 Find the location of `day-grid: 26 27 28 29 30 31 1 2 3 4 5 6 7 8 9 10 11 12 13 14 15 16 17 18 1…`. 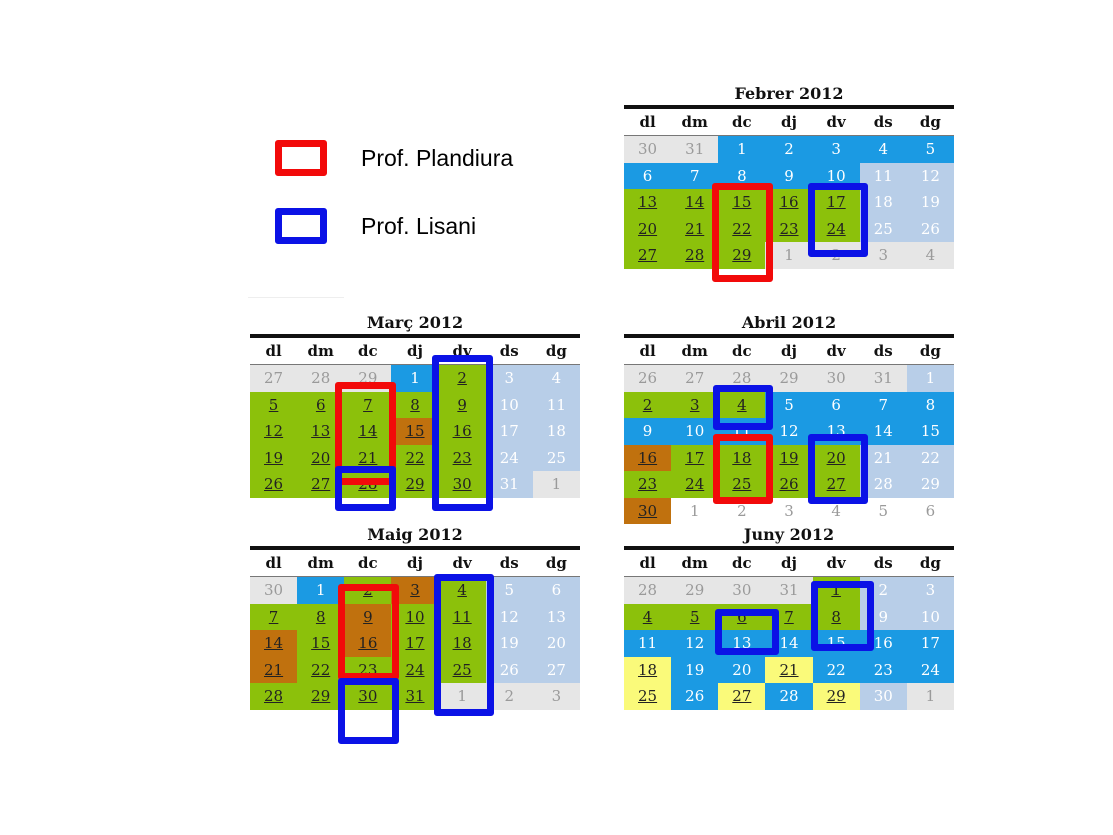

day-grid: 26 27 28 29 30 31 1 2 3 4 5 6 7 8 9 10 11 12 13 14 15 16 17 18 1… is located at coordinates (789, 444).